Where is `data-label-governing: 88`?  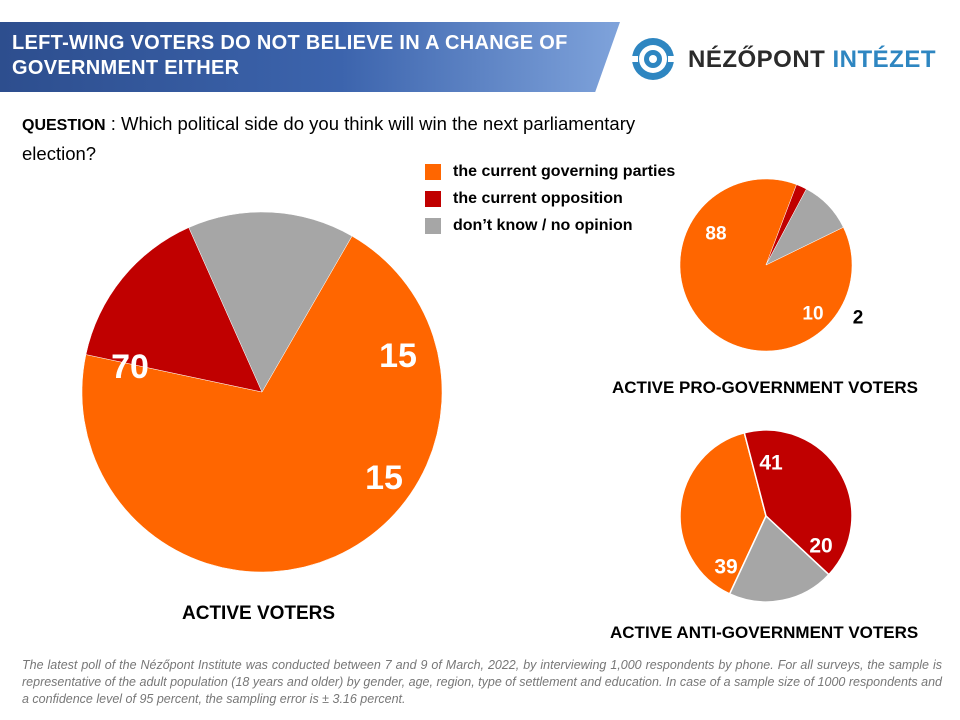
data-label-governing: 88 is located at coordinates (715, 234).